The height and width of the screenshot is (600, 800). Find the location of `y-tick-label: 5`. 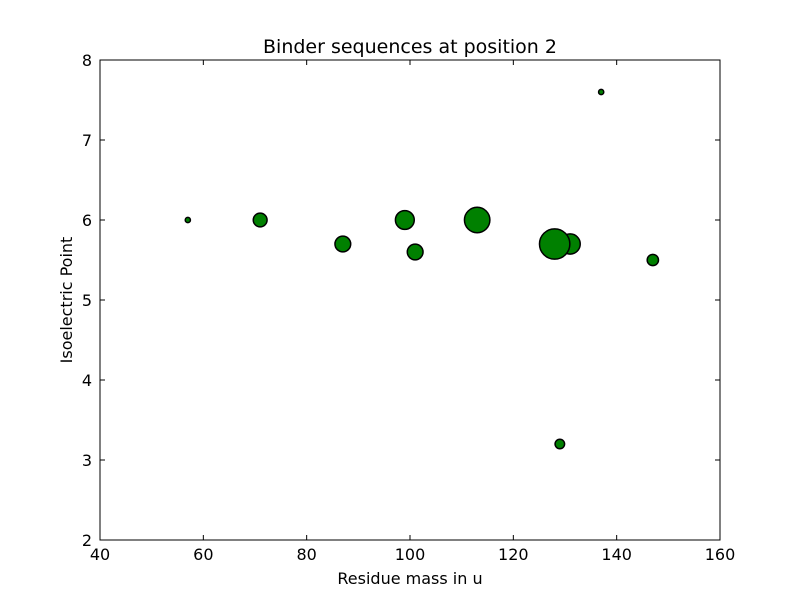

y-tick-label: 5 is located at coordinates (87, 300).